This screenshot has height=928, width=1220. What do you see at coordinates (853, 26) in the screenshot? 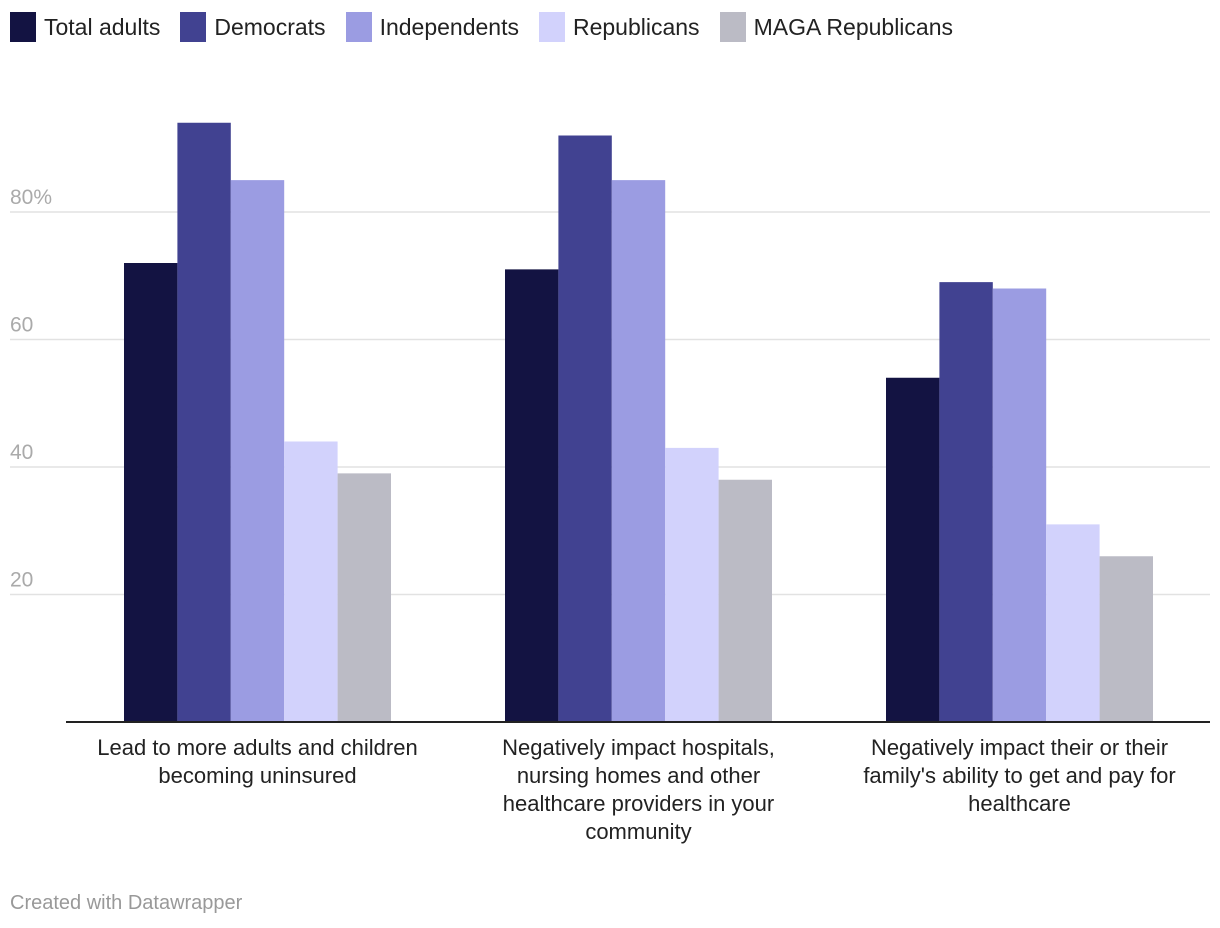
I see `legend-label: MAGA Republicans` at bounding box center [853, 26].